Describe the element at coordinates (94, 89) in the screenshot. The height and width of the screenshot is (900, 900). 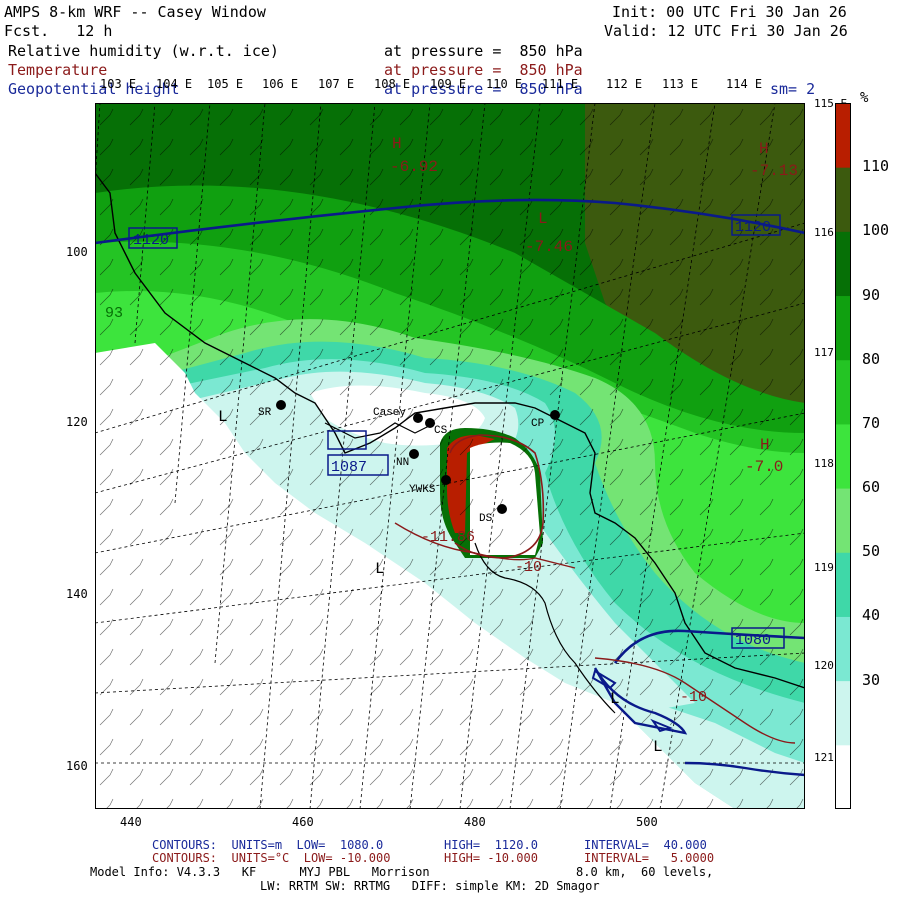
I see `field3-name: Geopotential height` at that location.